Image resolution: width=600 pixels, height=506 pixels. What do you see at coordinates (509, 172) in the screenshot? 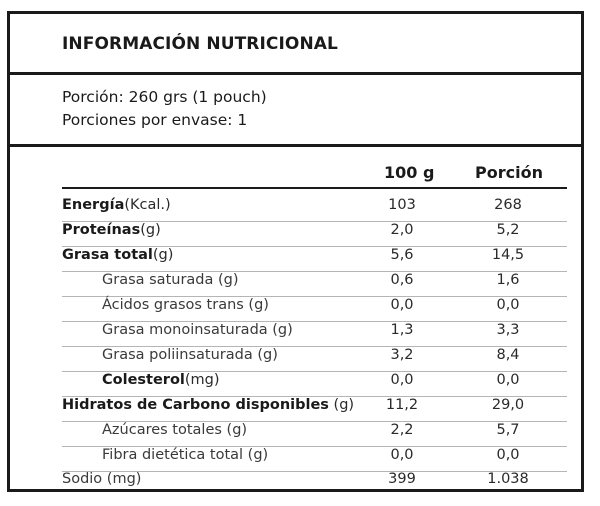
I see `column-header-portion: Porción` at bounding box center [509, 172].